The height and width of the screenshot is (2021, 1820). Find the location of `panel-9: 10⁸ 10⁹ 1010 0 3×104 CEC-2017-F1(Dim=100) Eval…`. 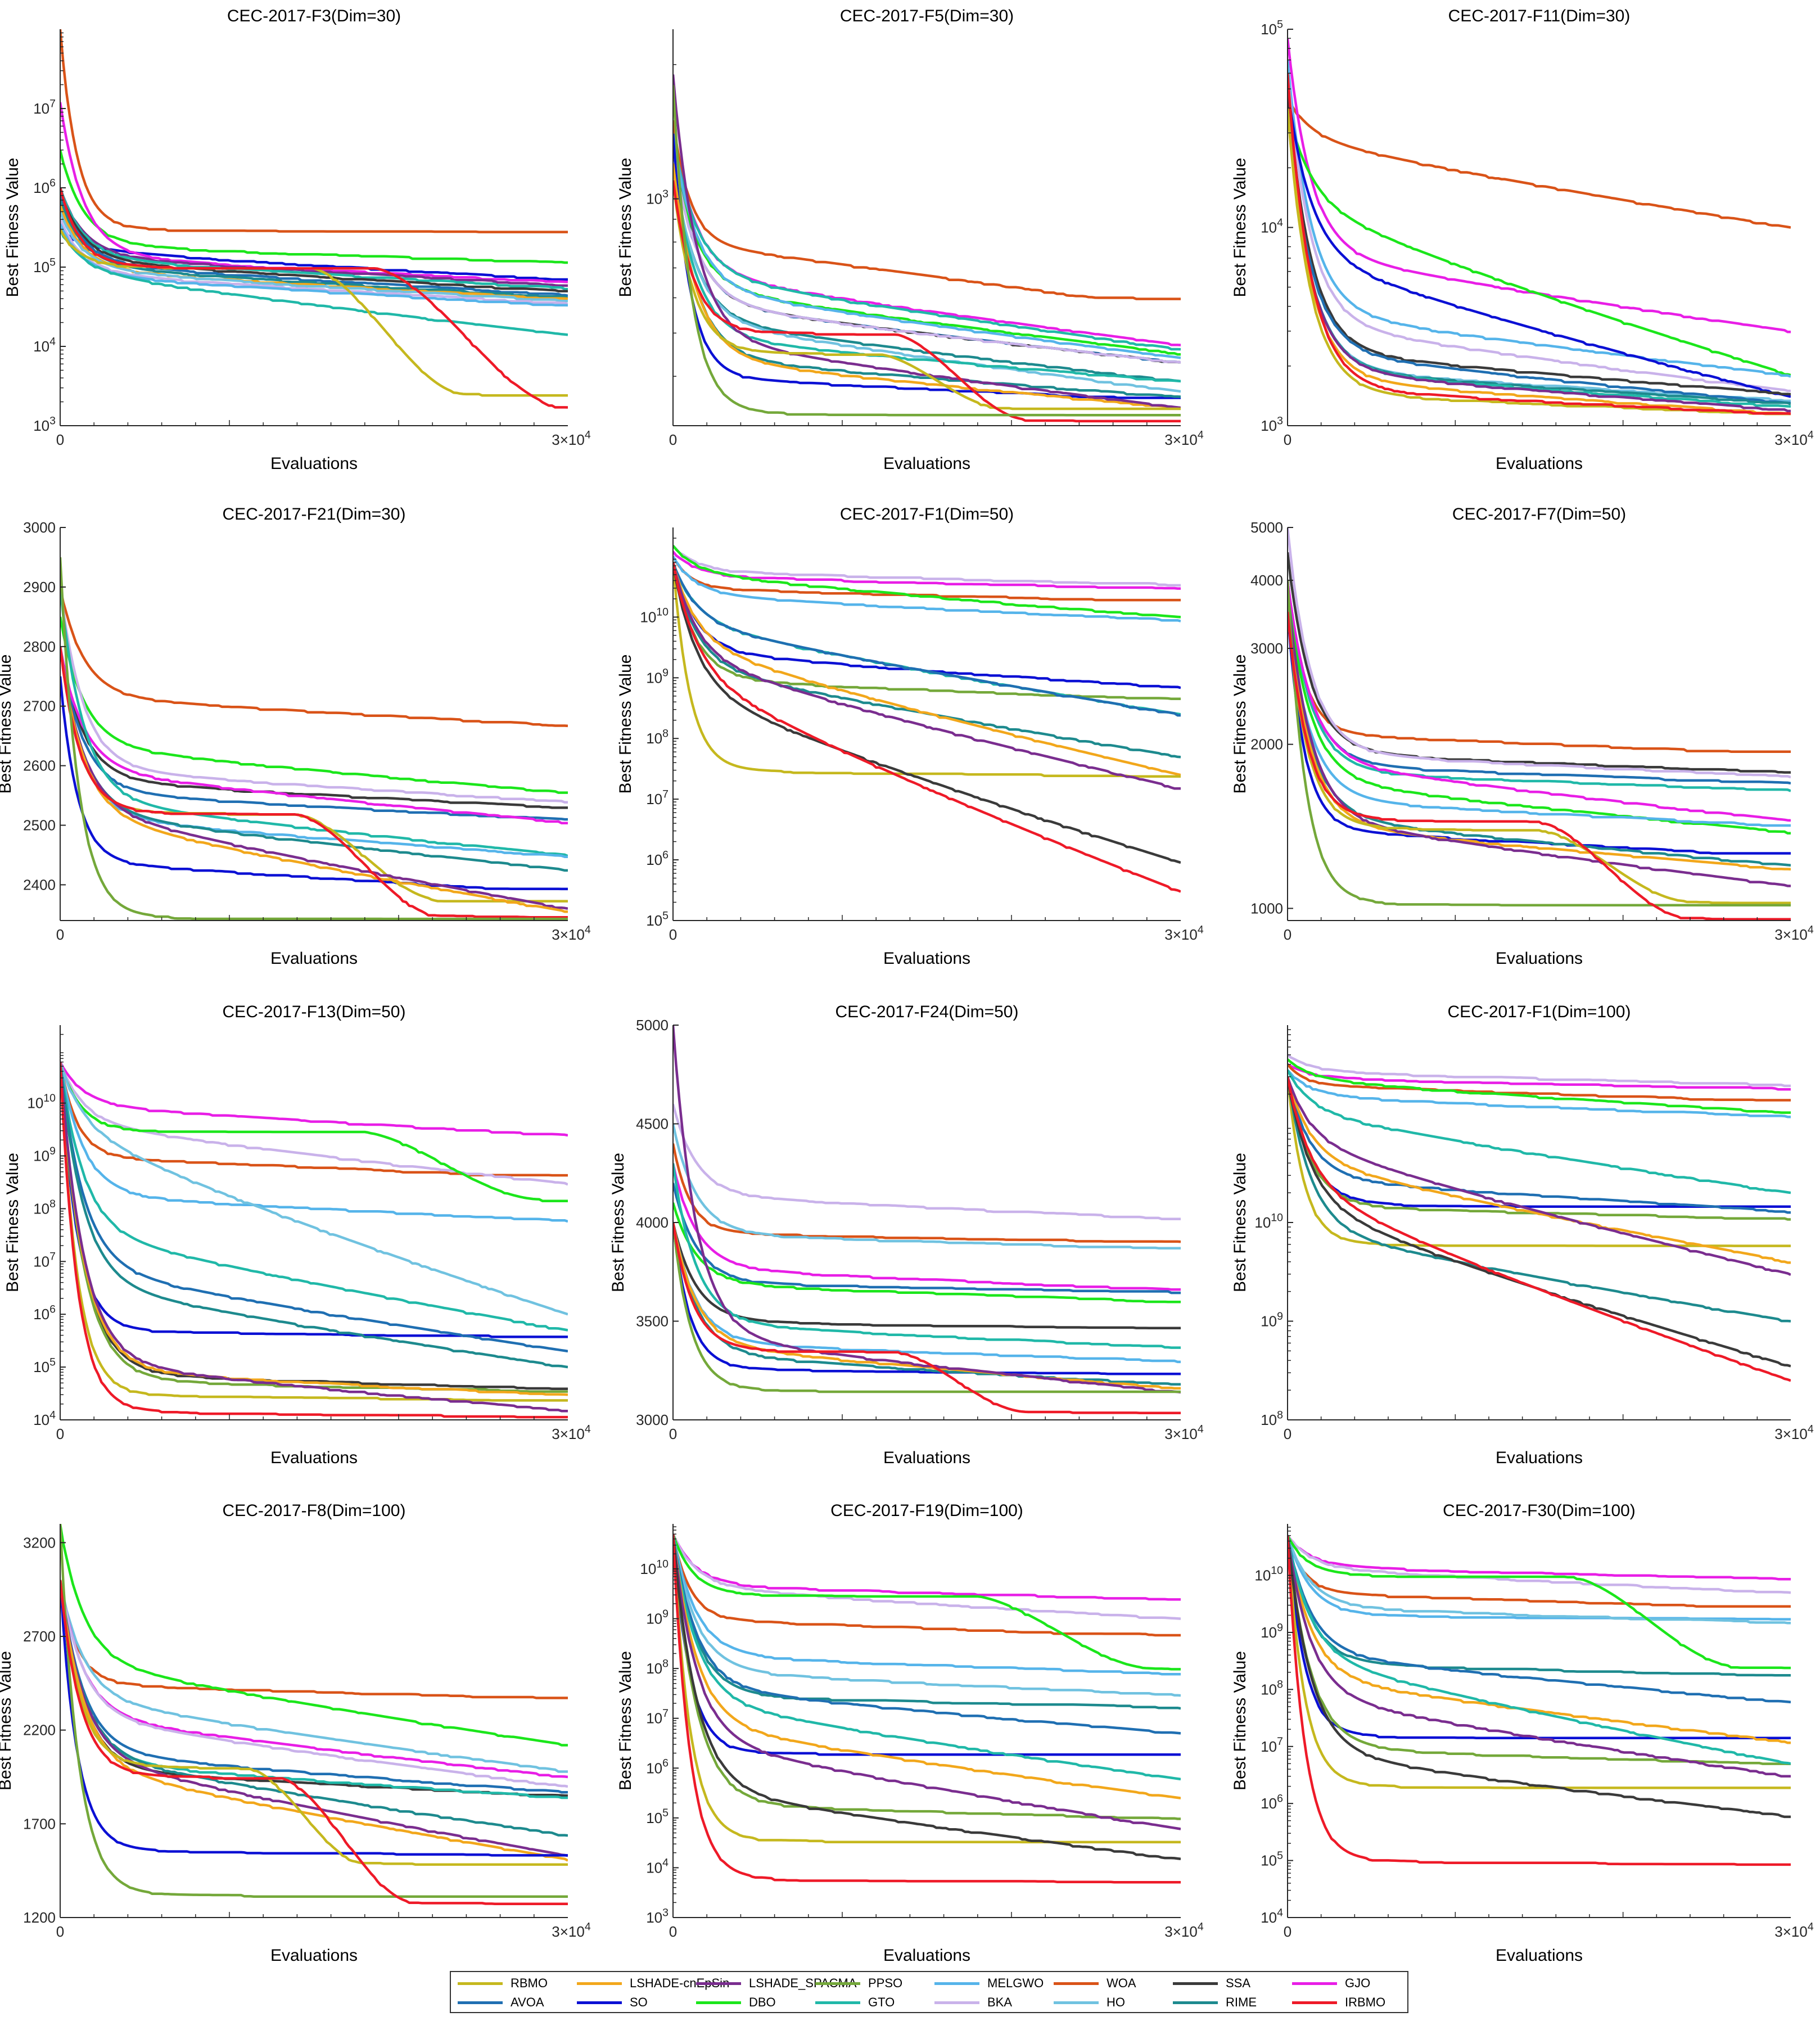

panel-9: 10⁸ 10⁹ 1010 0 3×104 CEC-2017-F1(Dim=100) Eval… is located at coordinates (1522, 1235).